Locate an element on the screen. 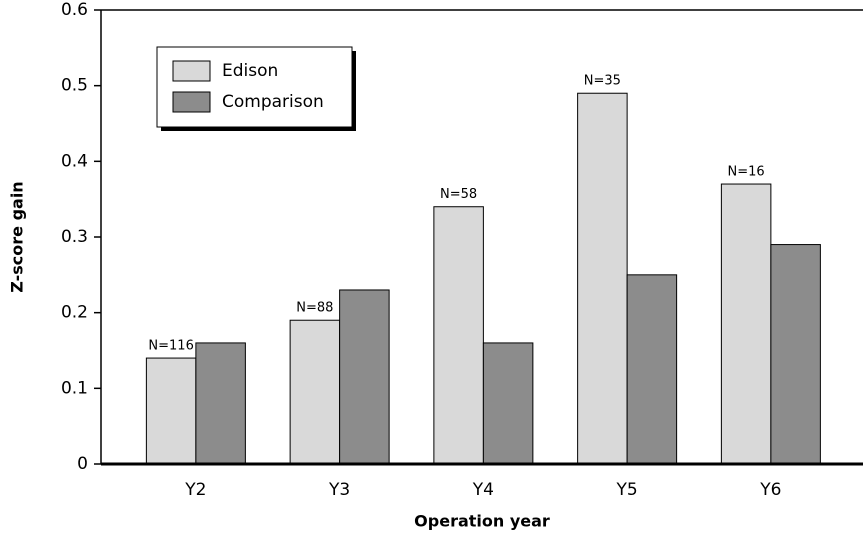 The height and width of the screenshot is (539, 863). y-tick-label: 0.4 is located at coordinates (74, 161).